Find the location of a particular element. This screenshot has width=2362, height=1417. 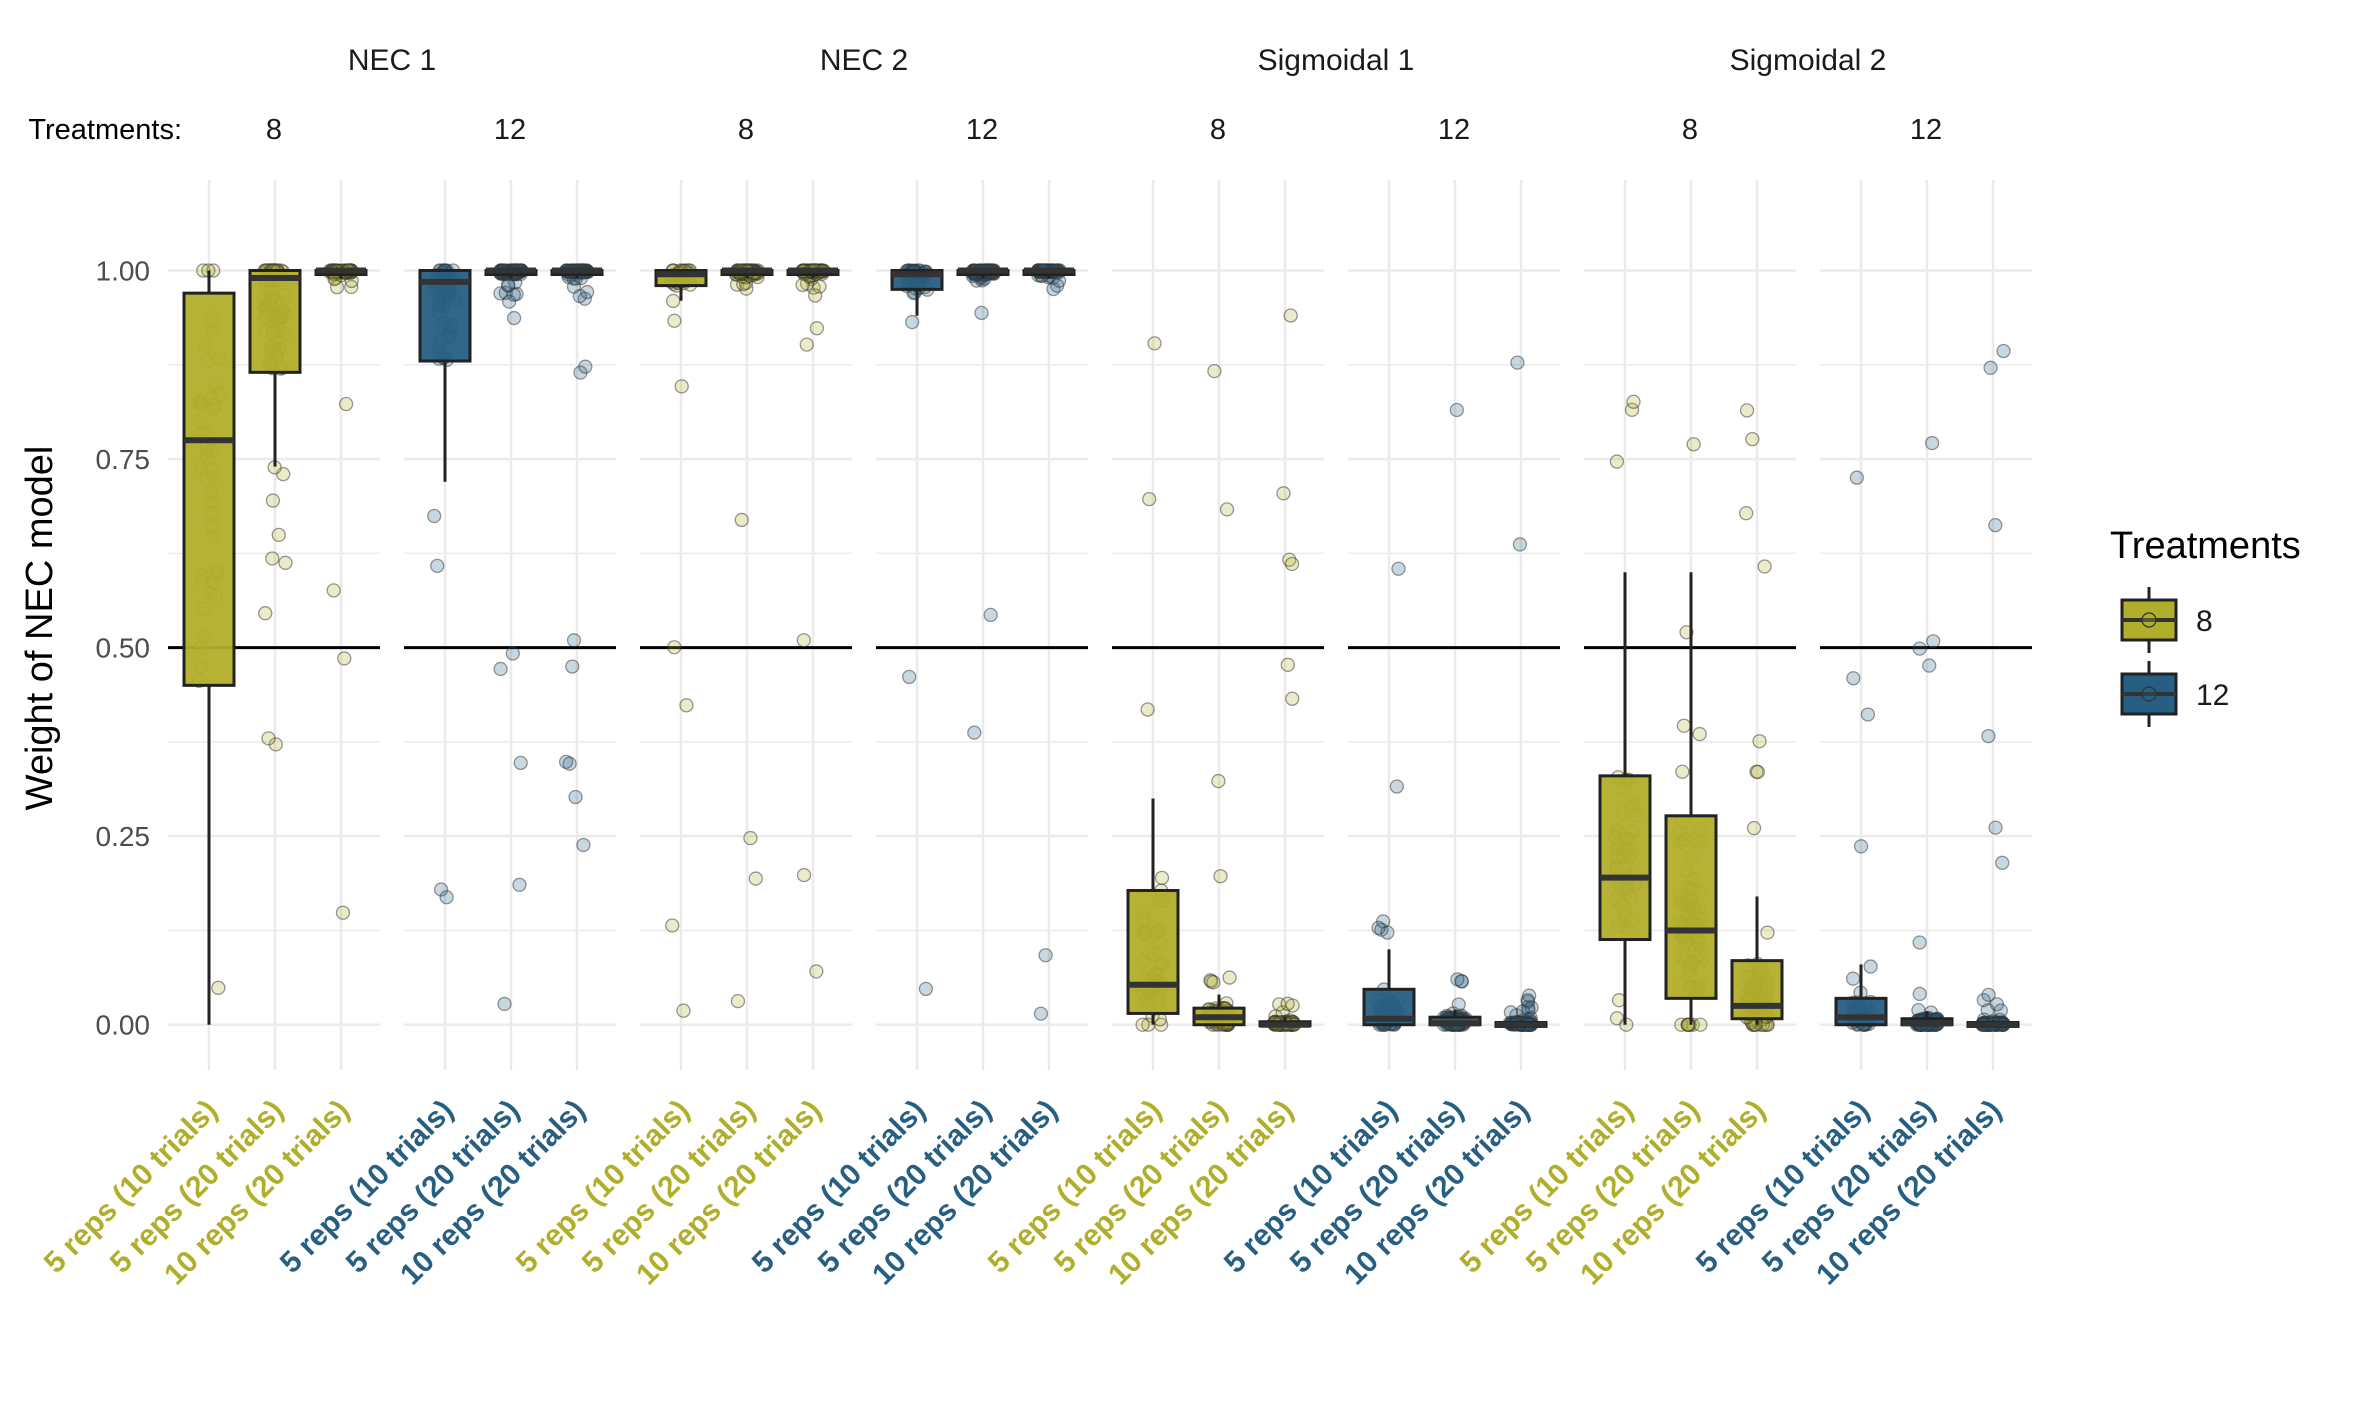

legend-label: 8 is located at coordinates (2204, 621).